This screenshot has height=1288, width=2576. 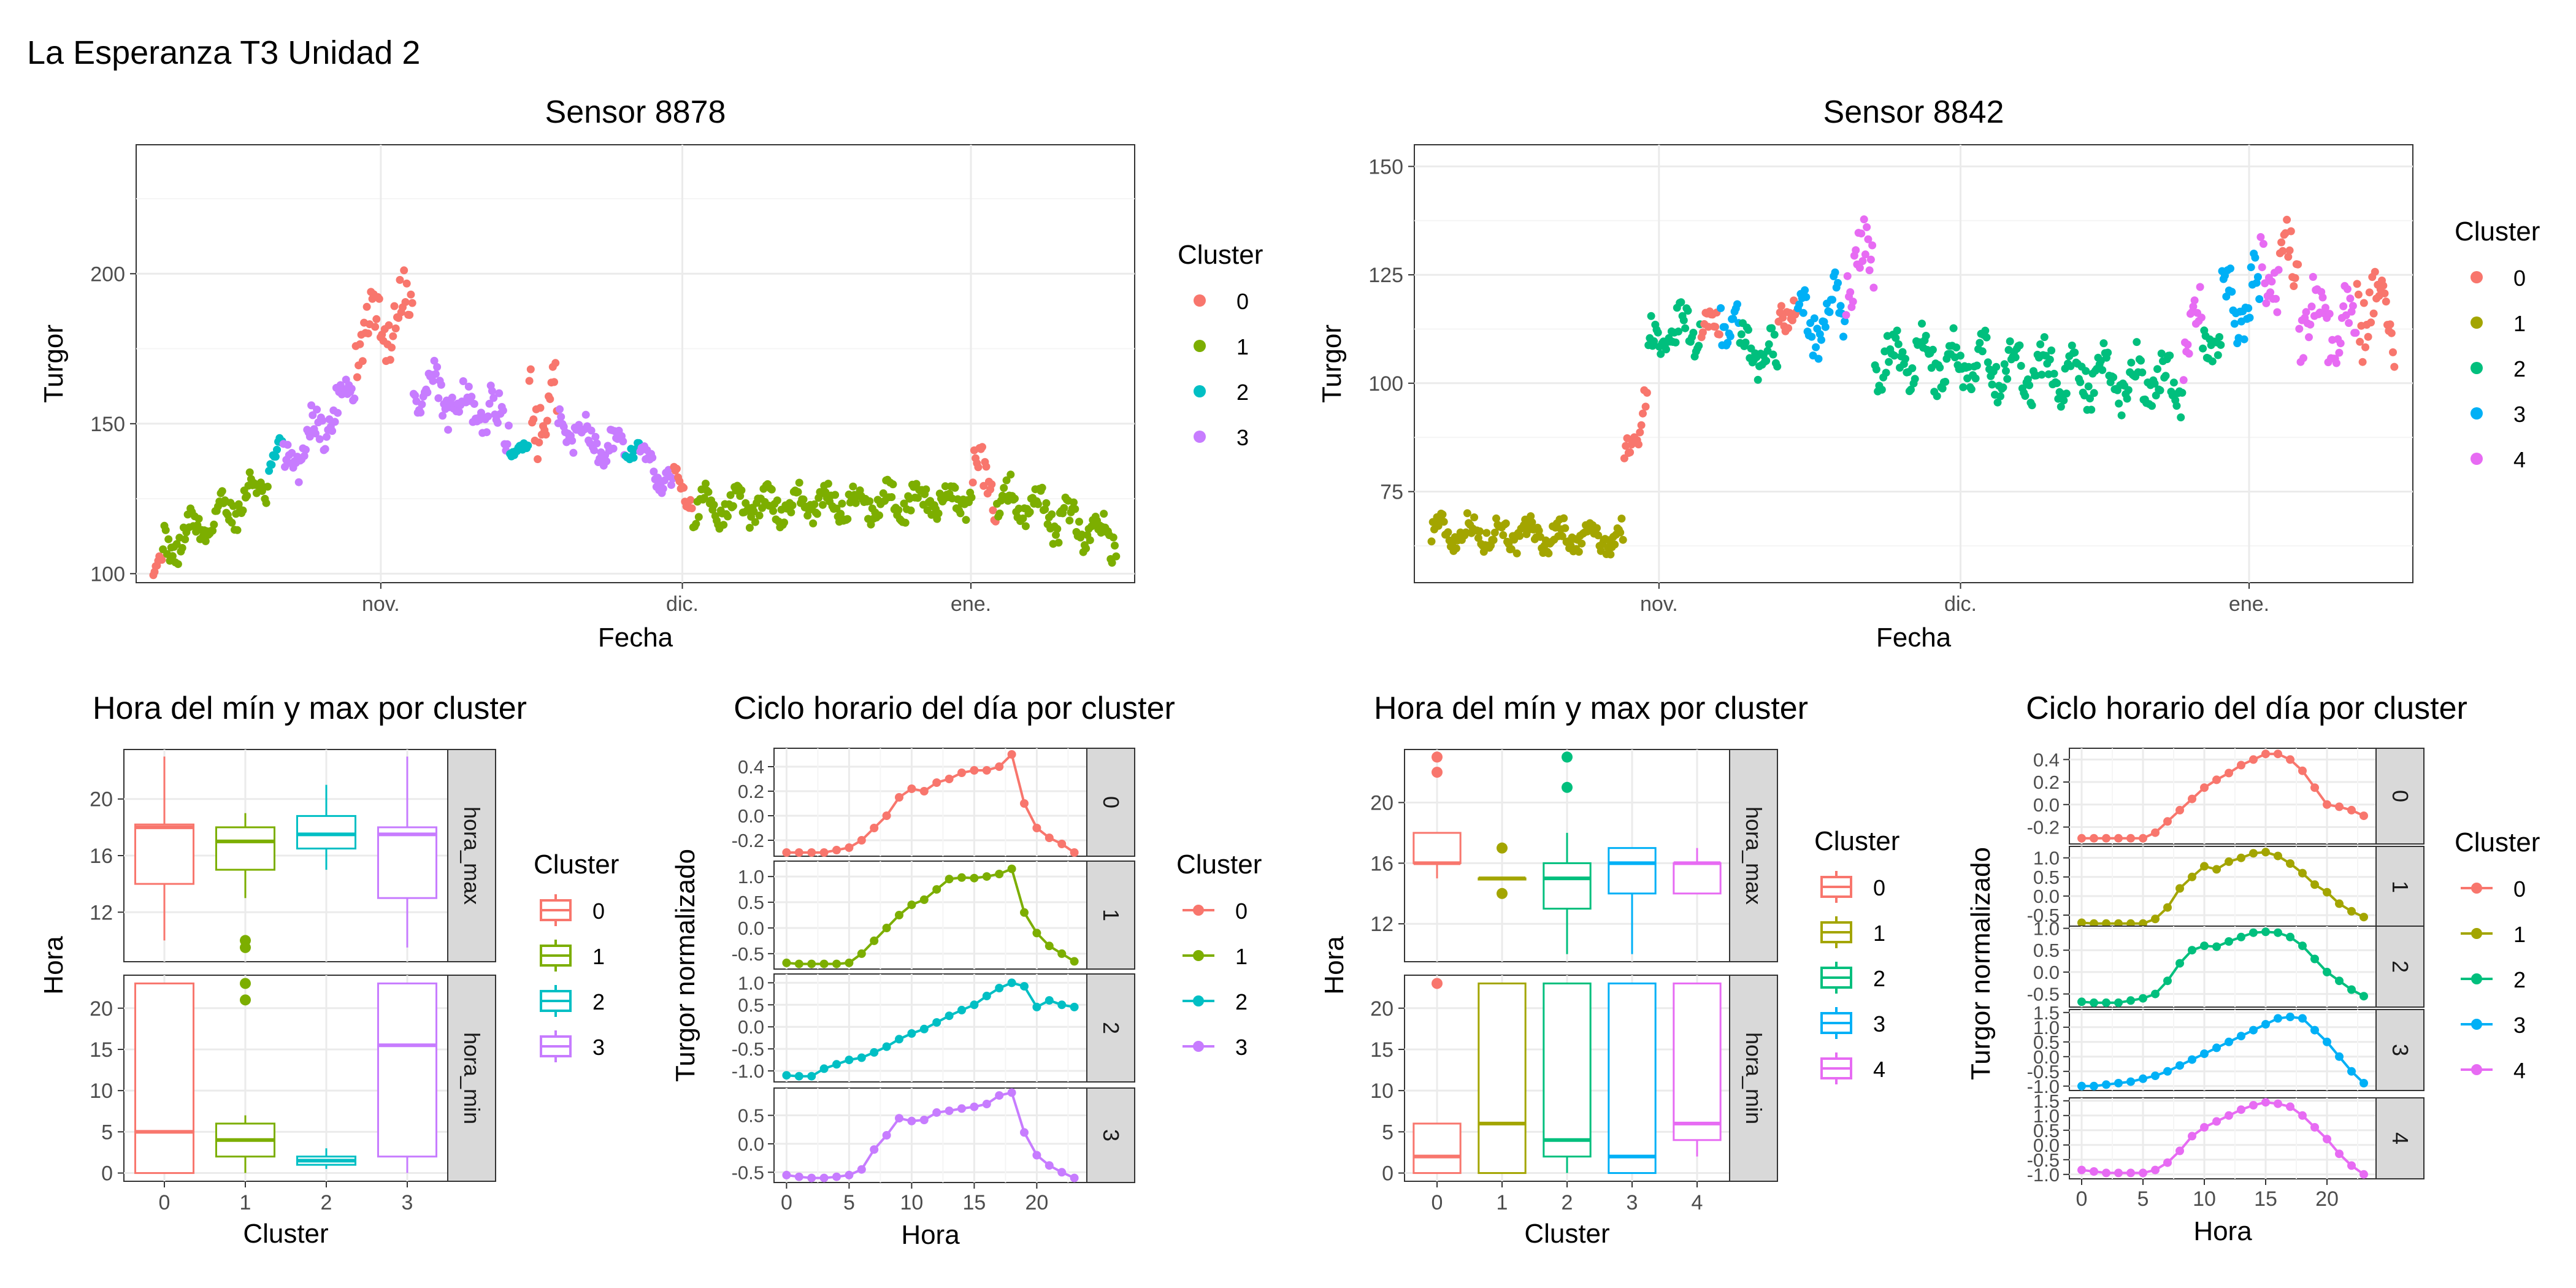 What do you see at coordinates (930, 1028) in the screenshot?
I see `facet-panel` at bounding box center [930, 1028].